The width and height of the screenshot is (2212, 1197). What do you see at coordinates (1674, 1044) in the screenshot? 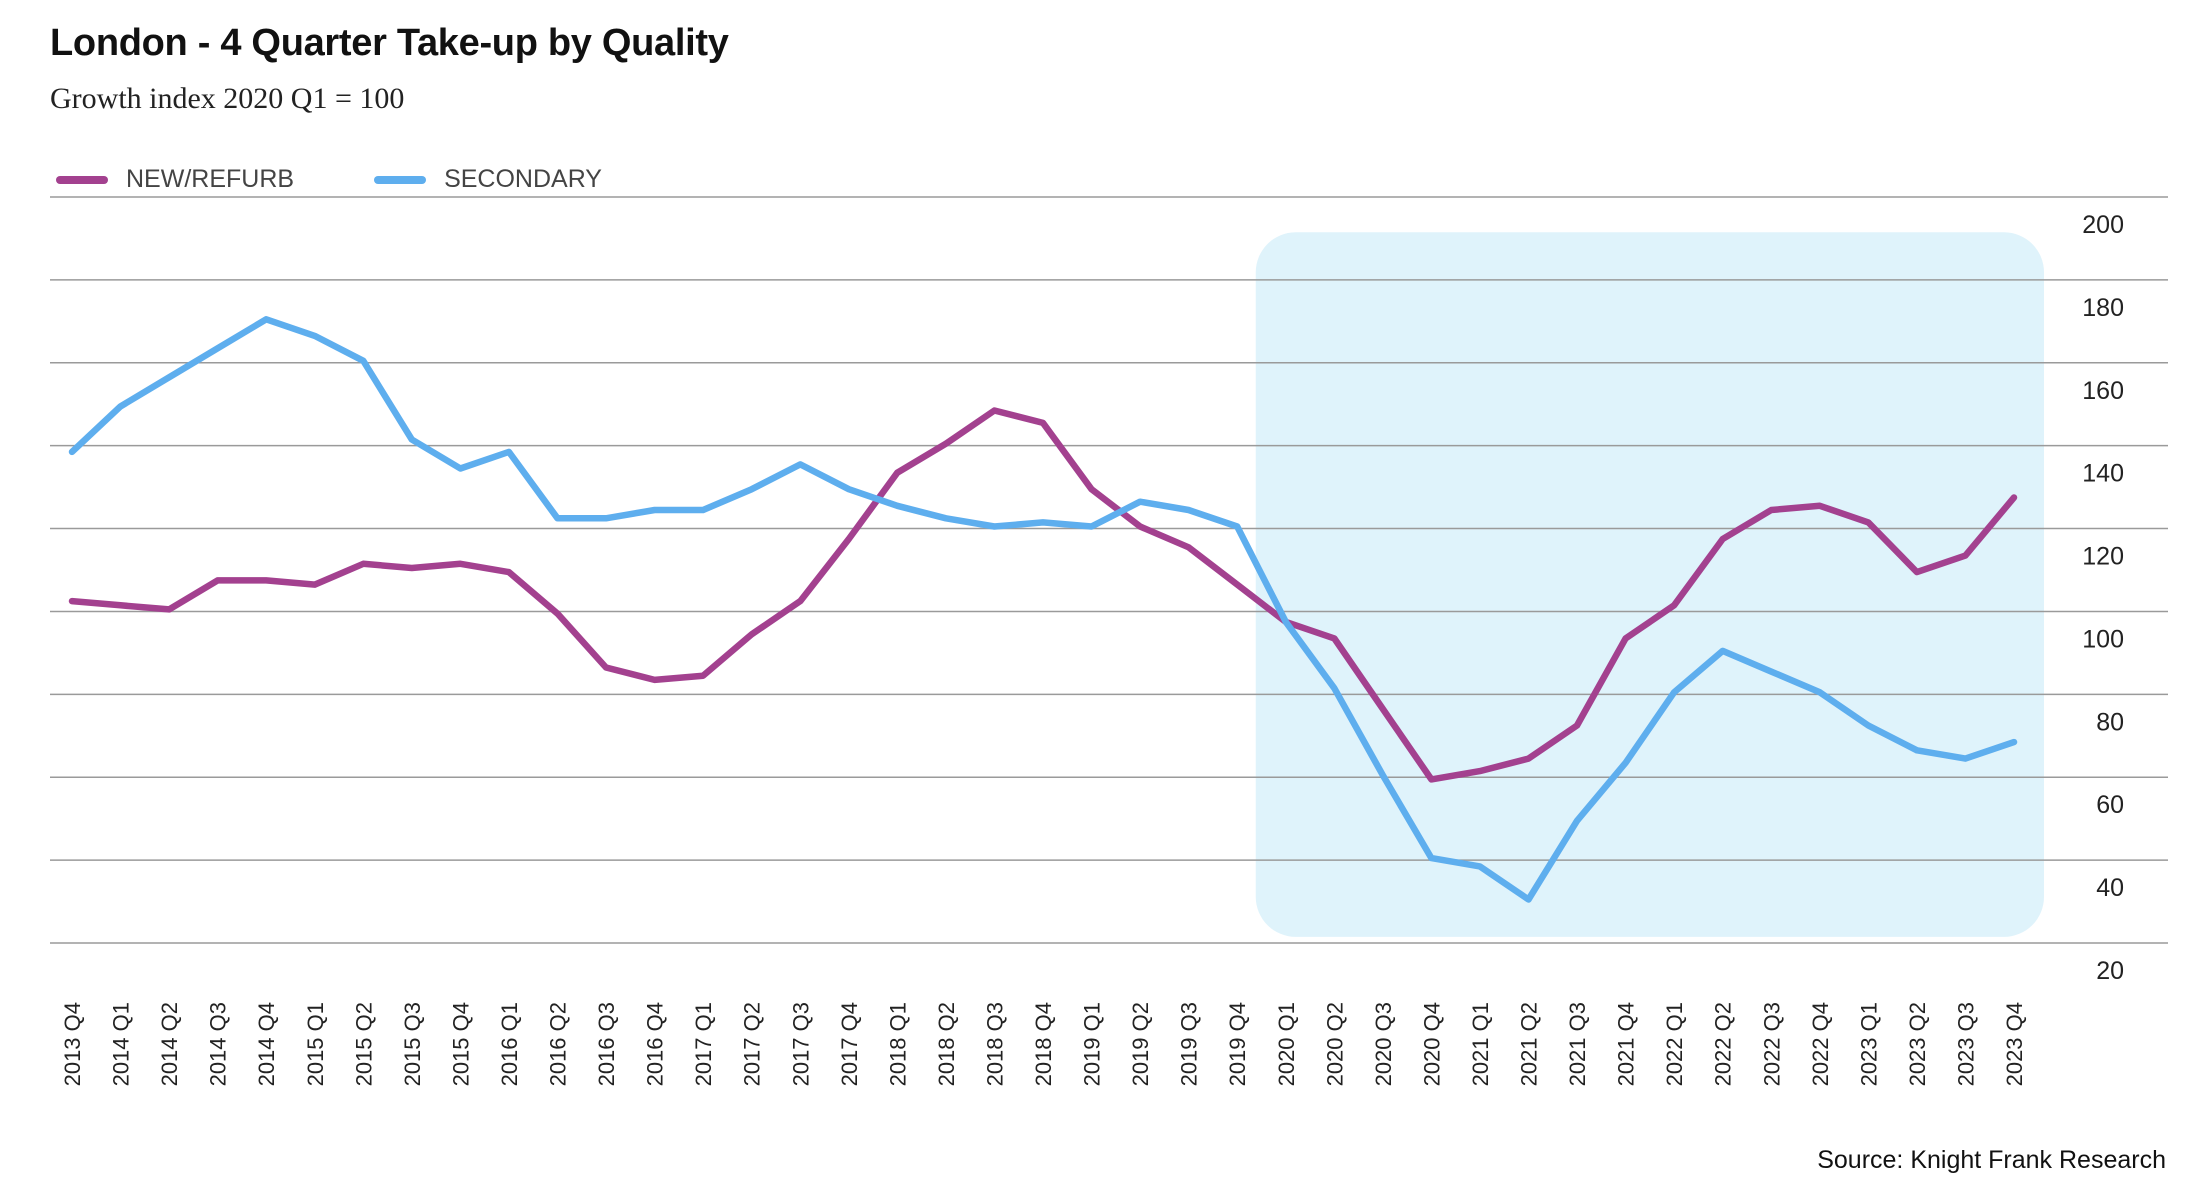
I see `x-tick-label: 2022 Q1` at bounding box center [1674, 1044].